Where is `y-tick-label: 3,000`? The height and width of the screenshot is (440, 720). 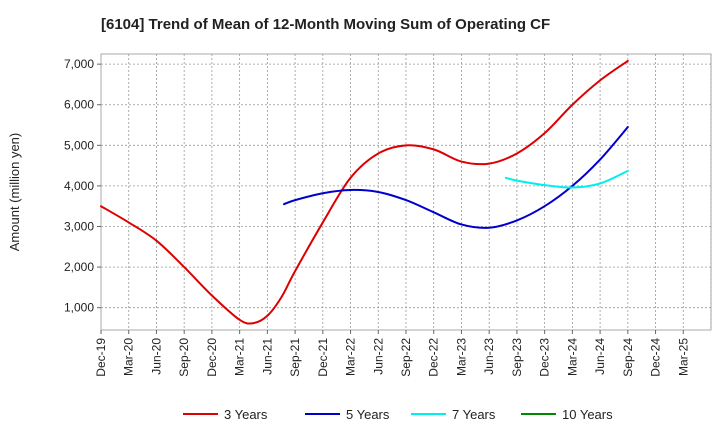
y-tick-label: 3,000 is located at coordinates (79, 227).